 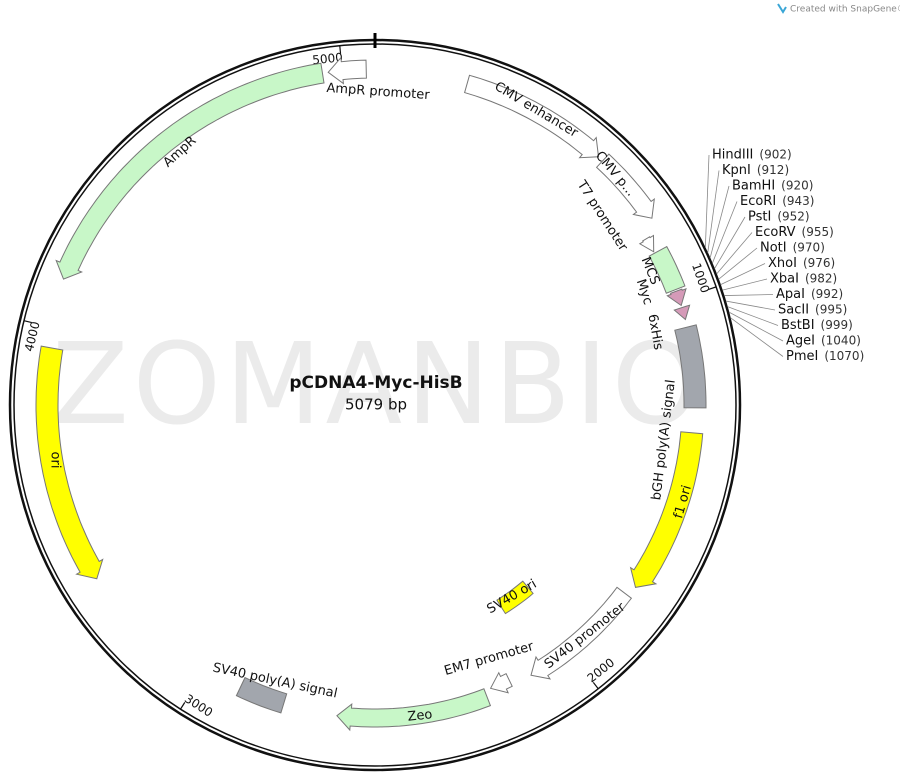 What do you see at coordinates (198, 705) in the screenshot?
I see `tick-label: 3000` at bounding box center [198, 705].